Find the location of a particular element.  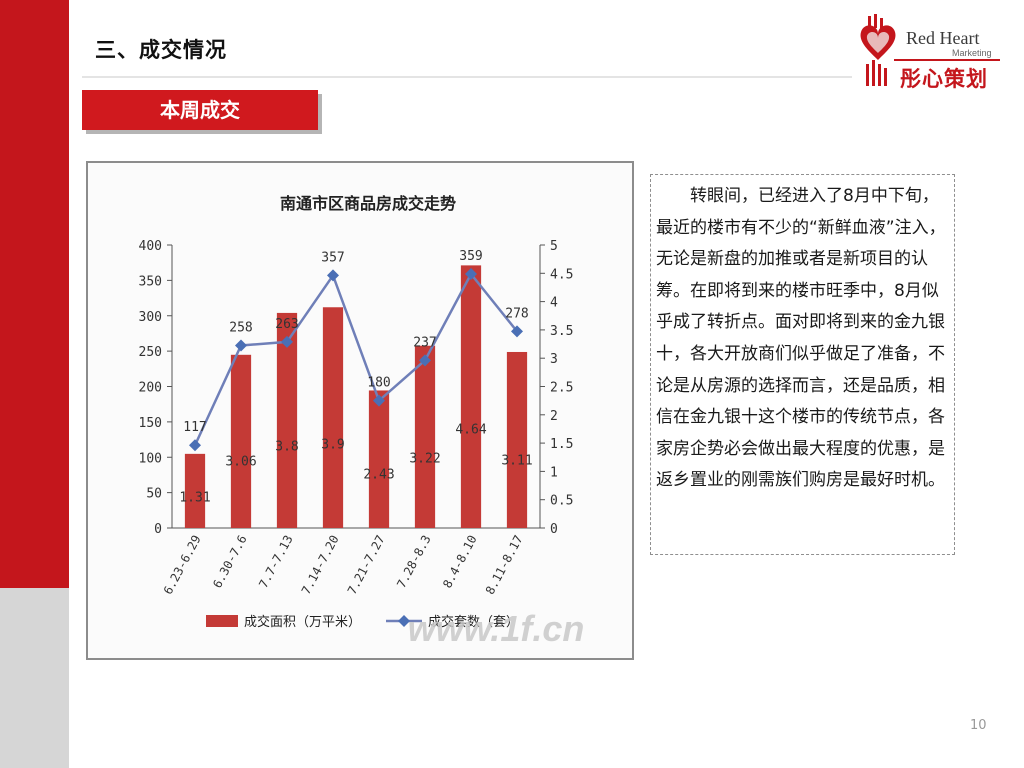

left-accent-bar is located at coordinates (34, 294).